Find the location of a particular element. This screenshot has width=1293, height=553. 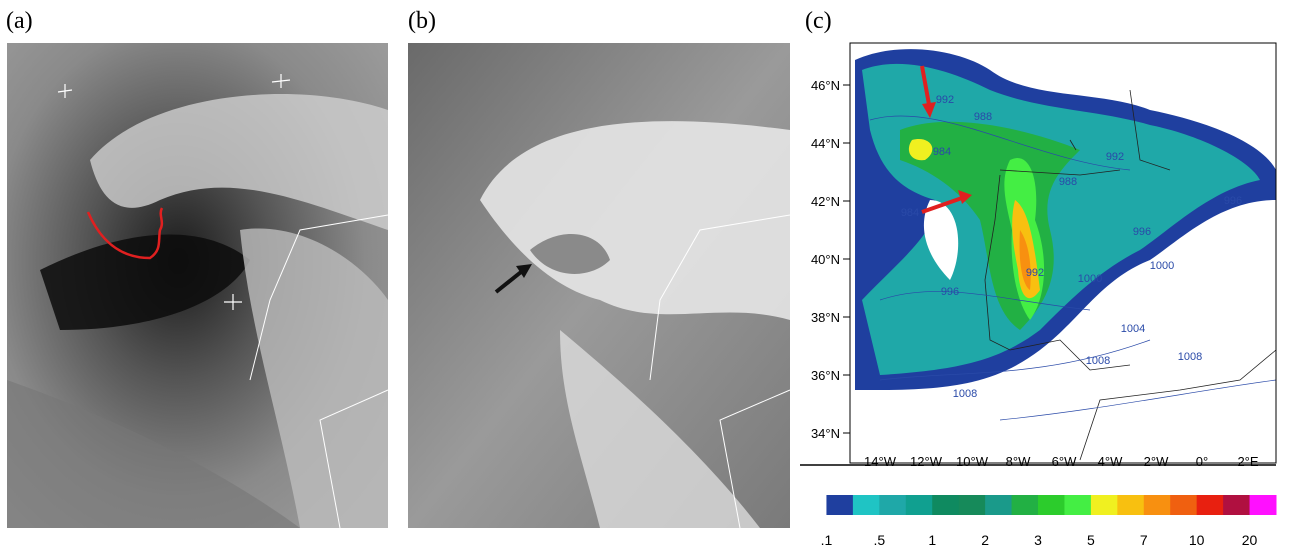

panel-label: (c) is located at coordinates (818, 21).